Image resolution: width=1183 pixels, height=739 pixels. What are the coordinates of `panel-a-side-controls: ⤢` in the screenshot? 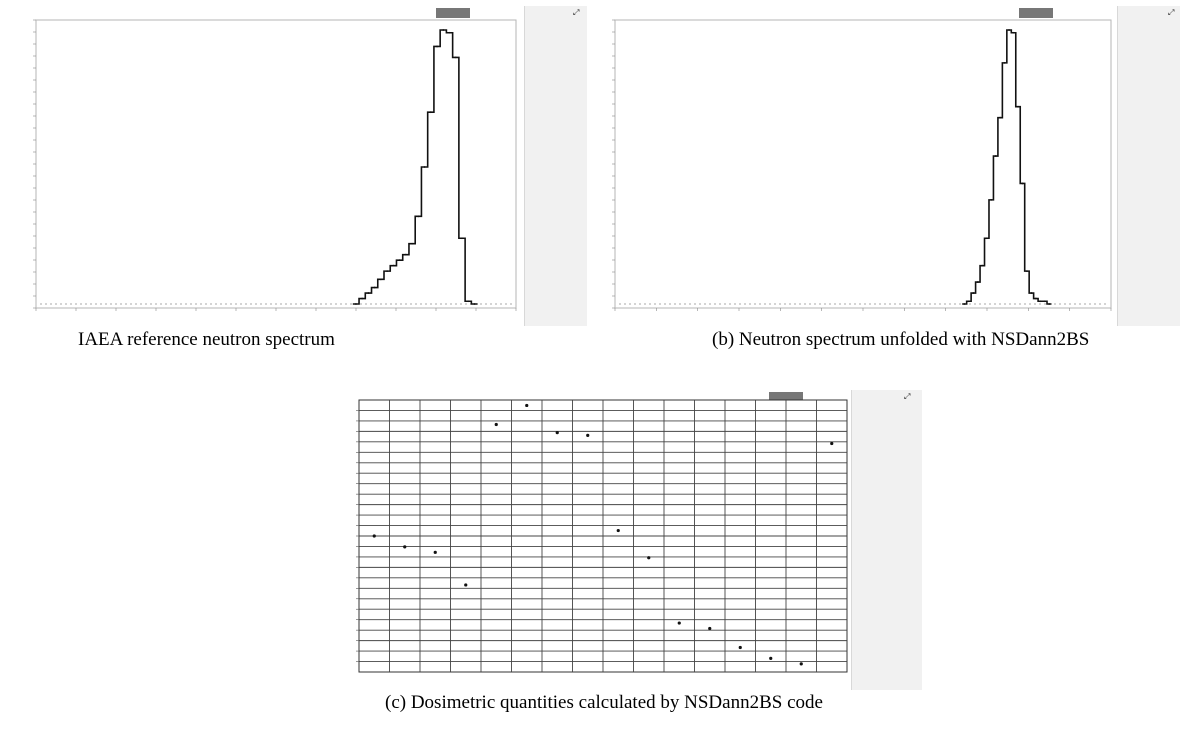 It's located at (555, 166).